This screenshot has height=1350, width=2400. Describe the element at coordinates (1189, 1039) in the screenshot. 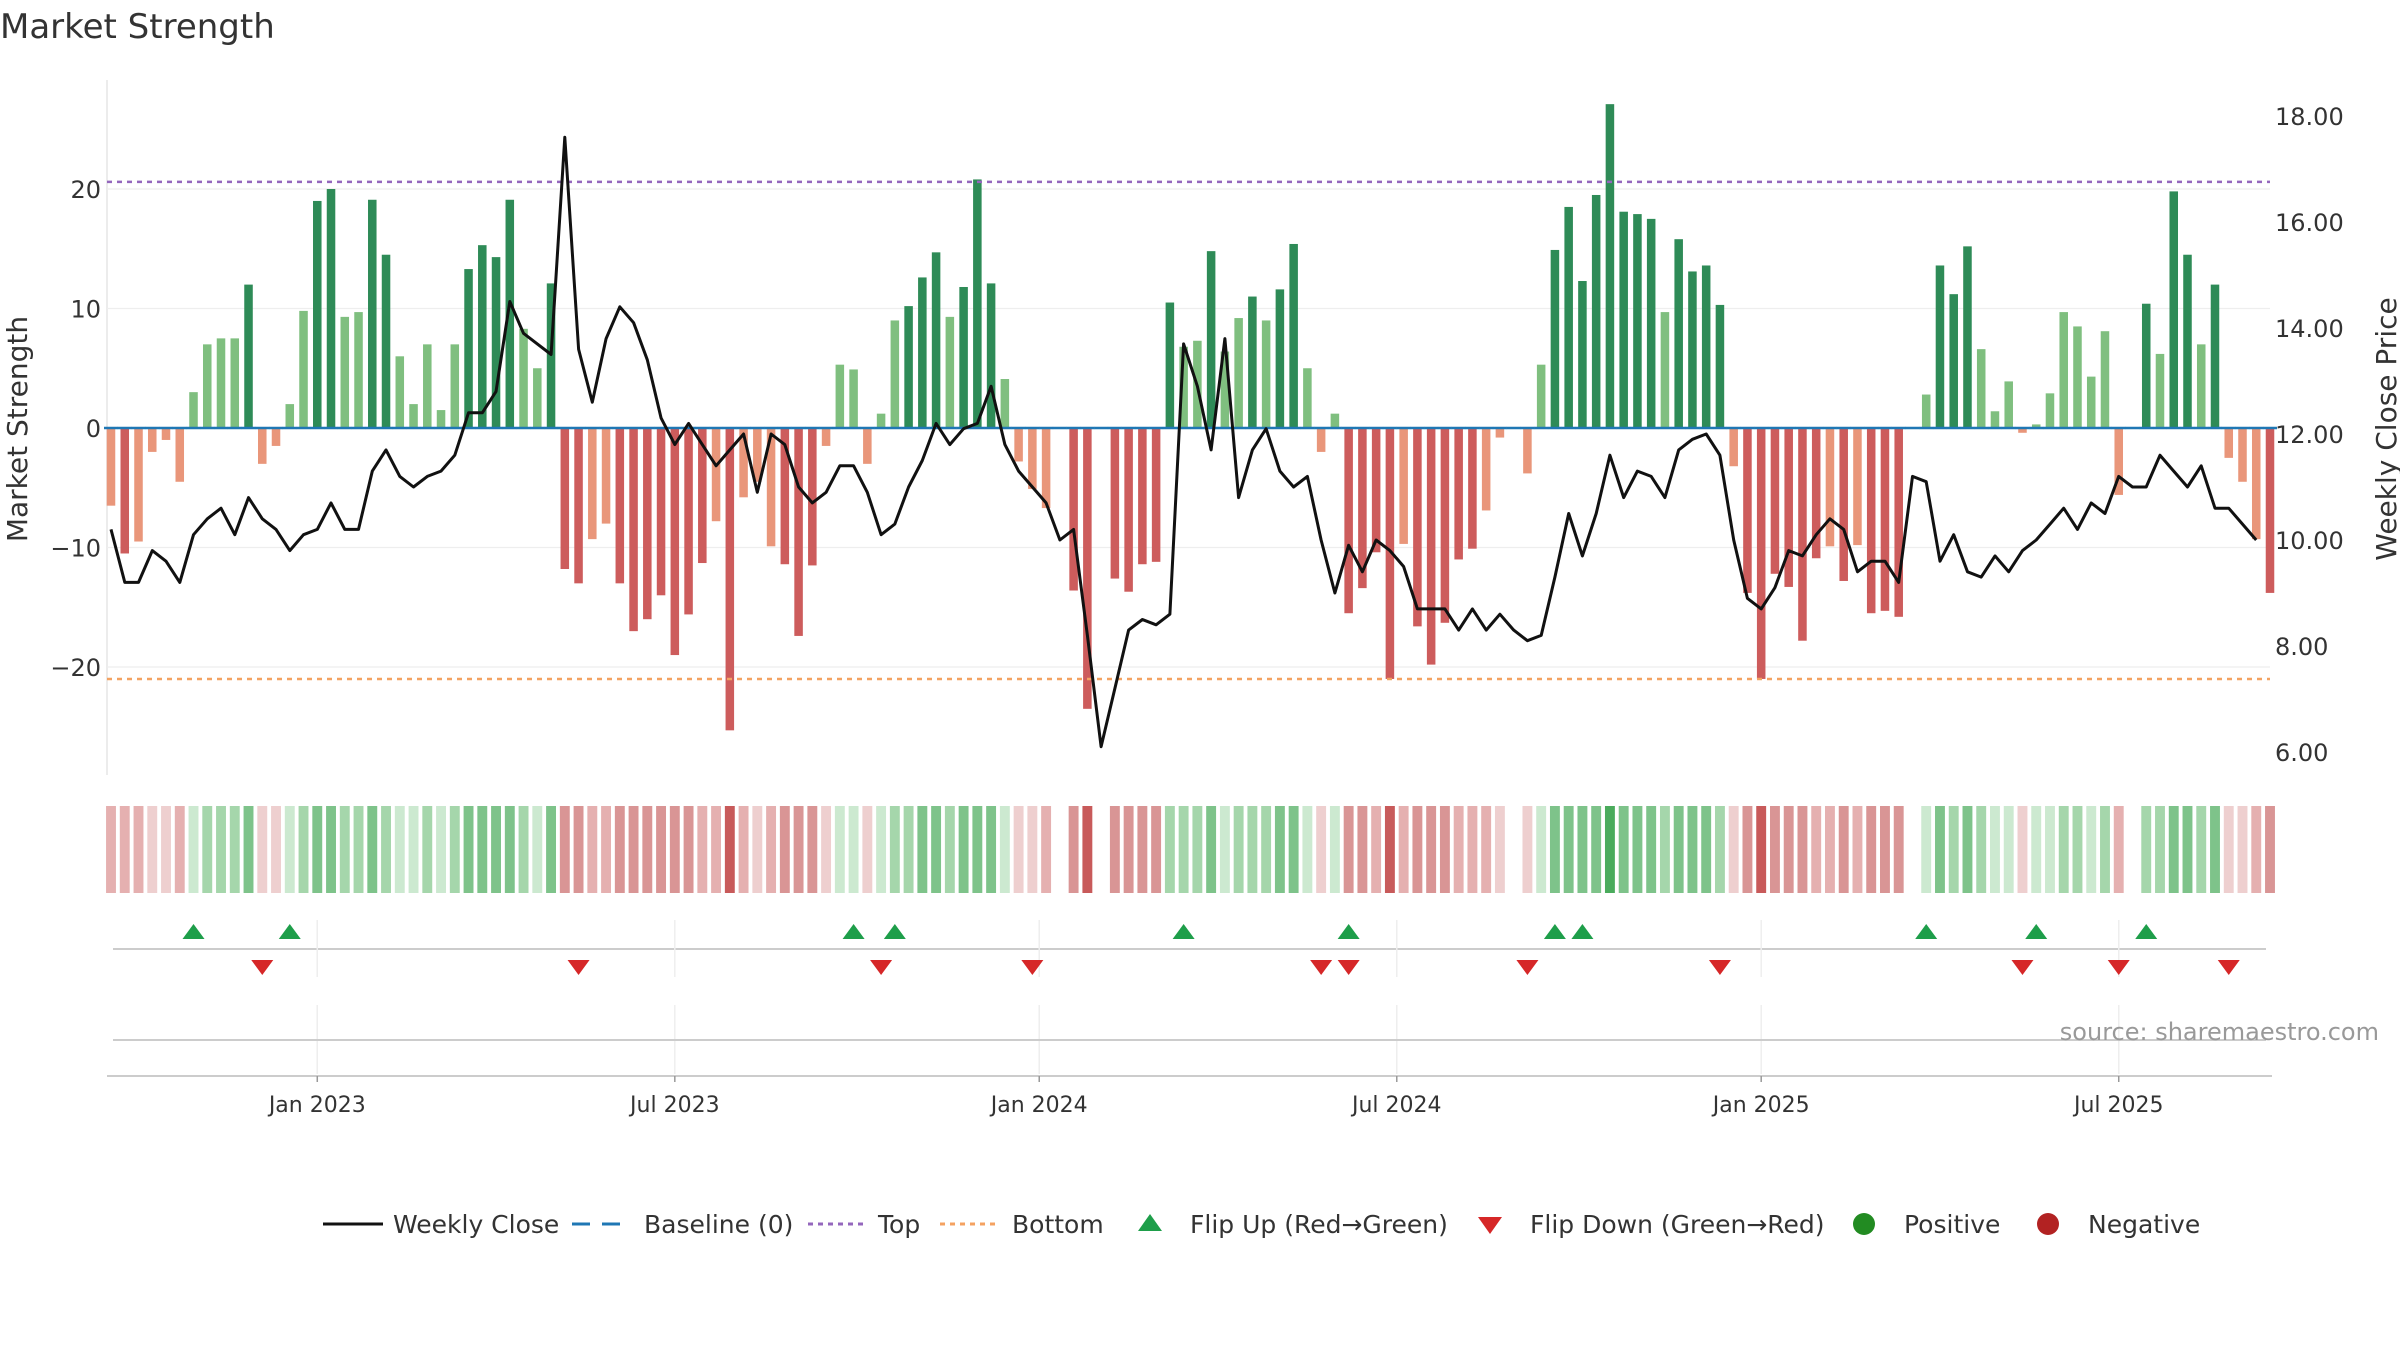

I see `lower-panel` at that location.